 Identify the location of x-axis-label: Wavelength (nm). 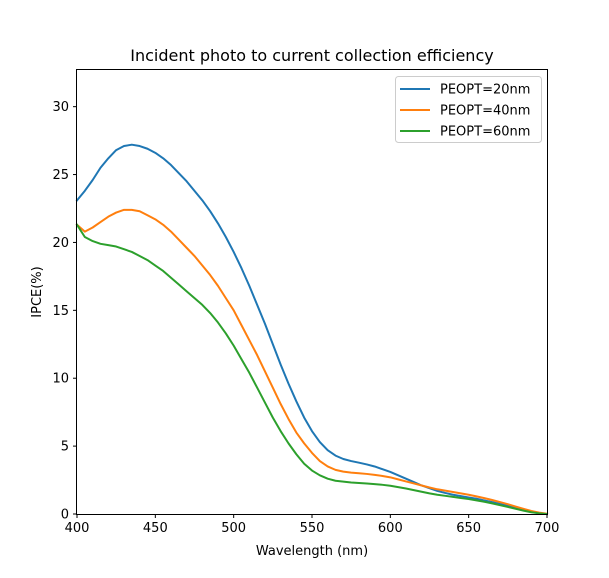
(312, 551).